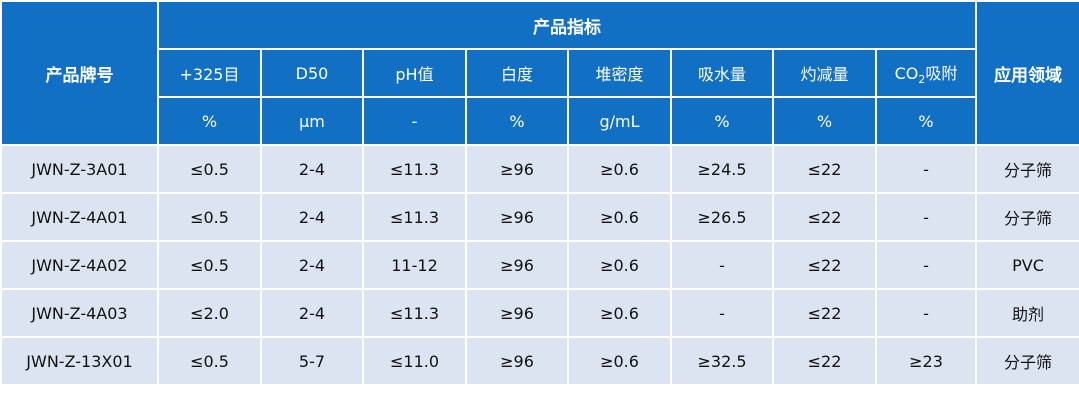  I want to click on column-header: pH值, so click(414, 73).